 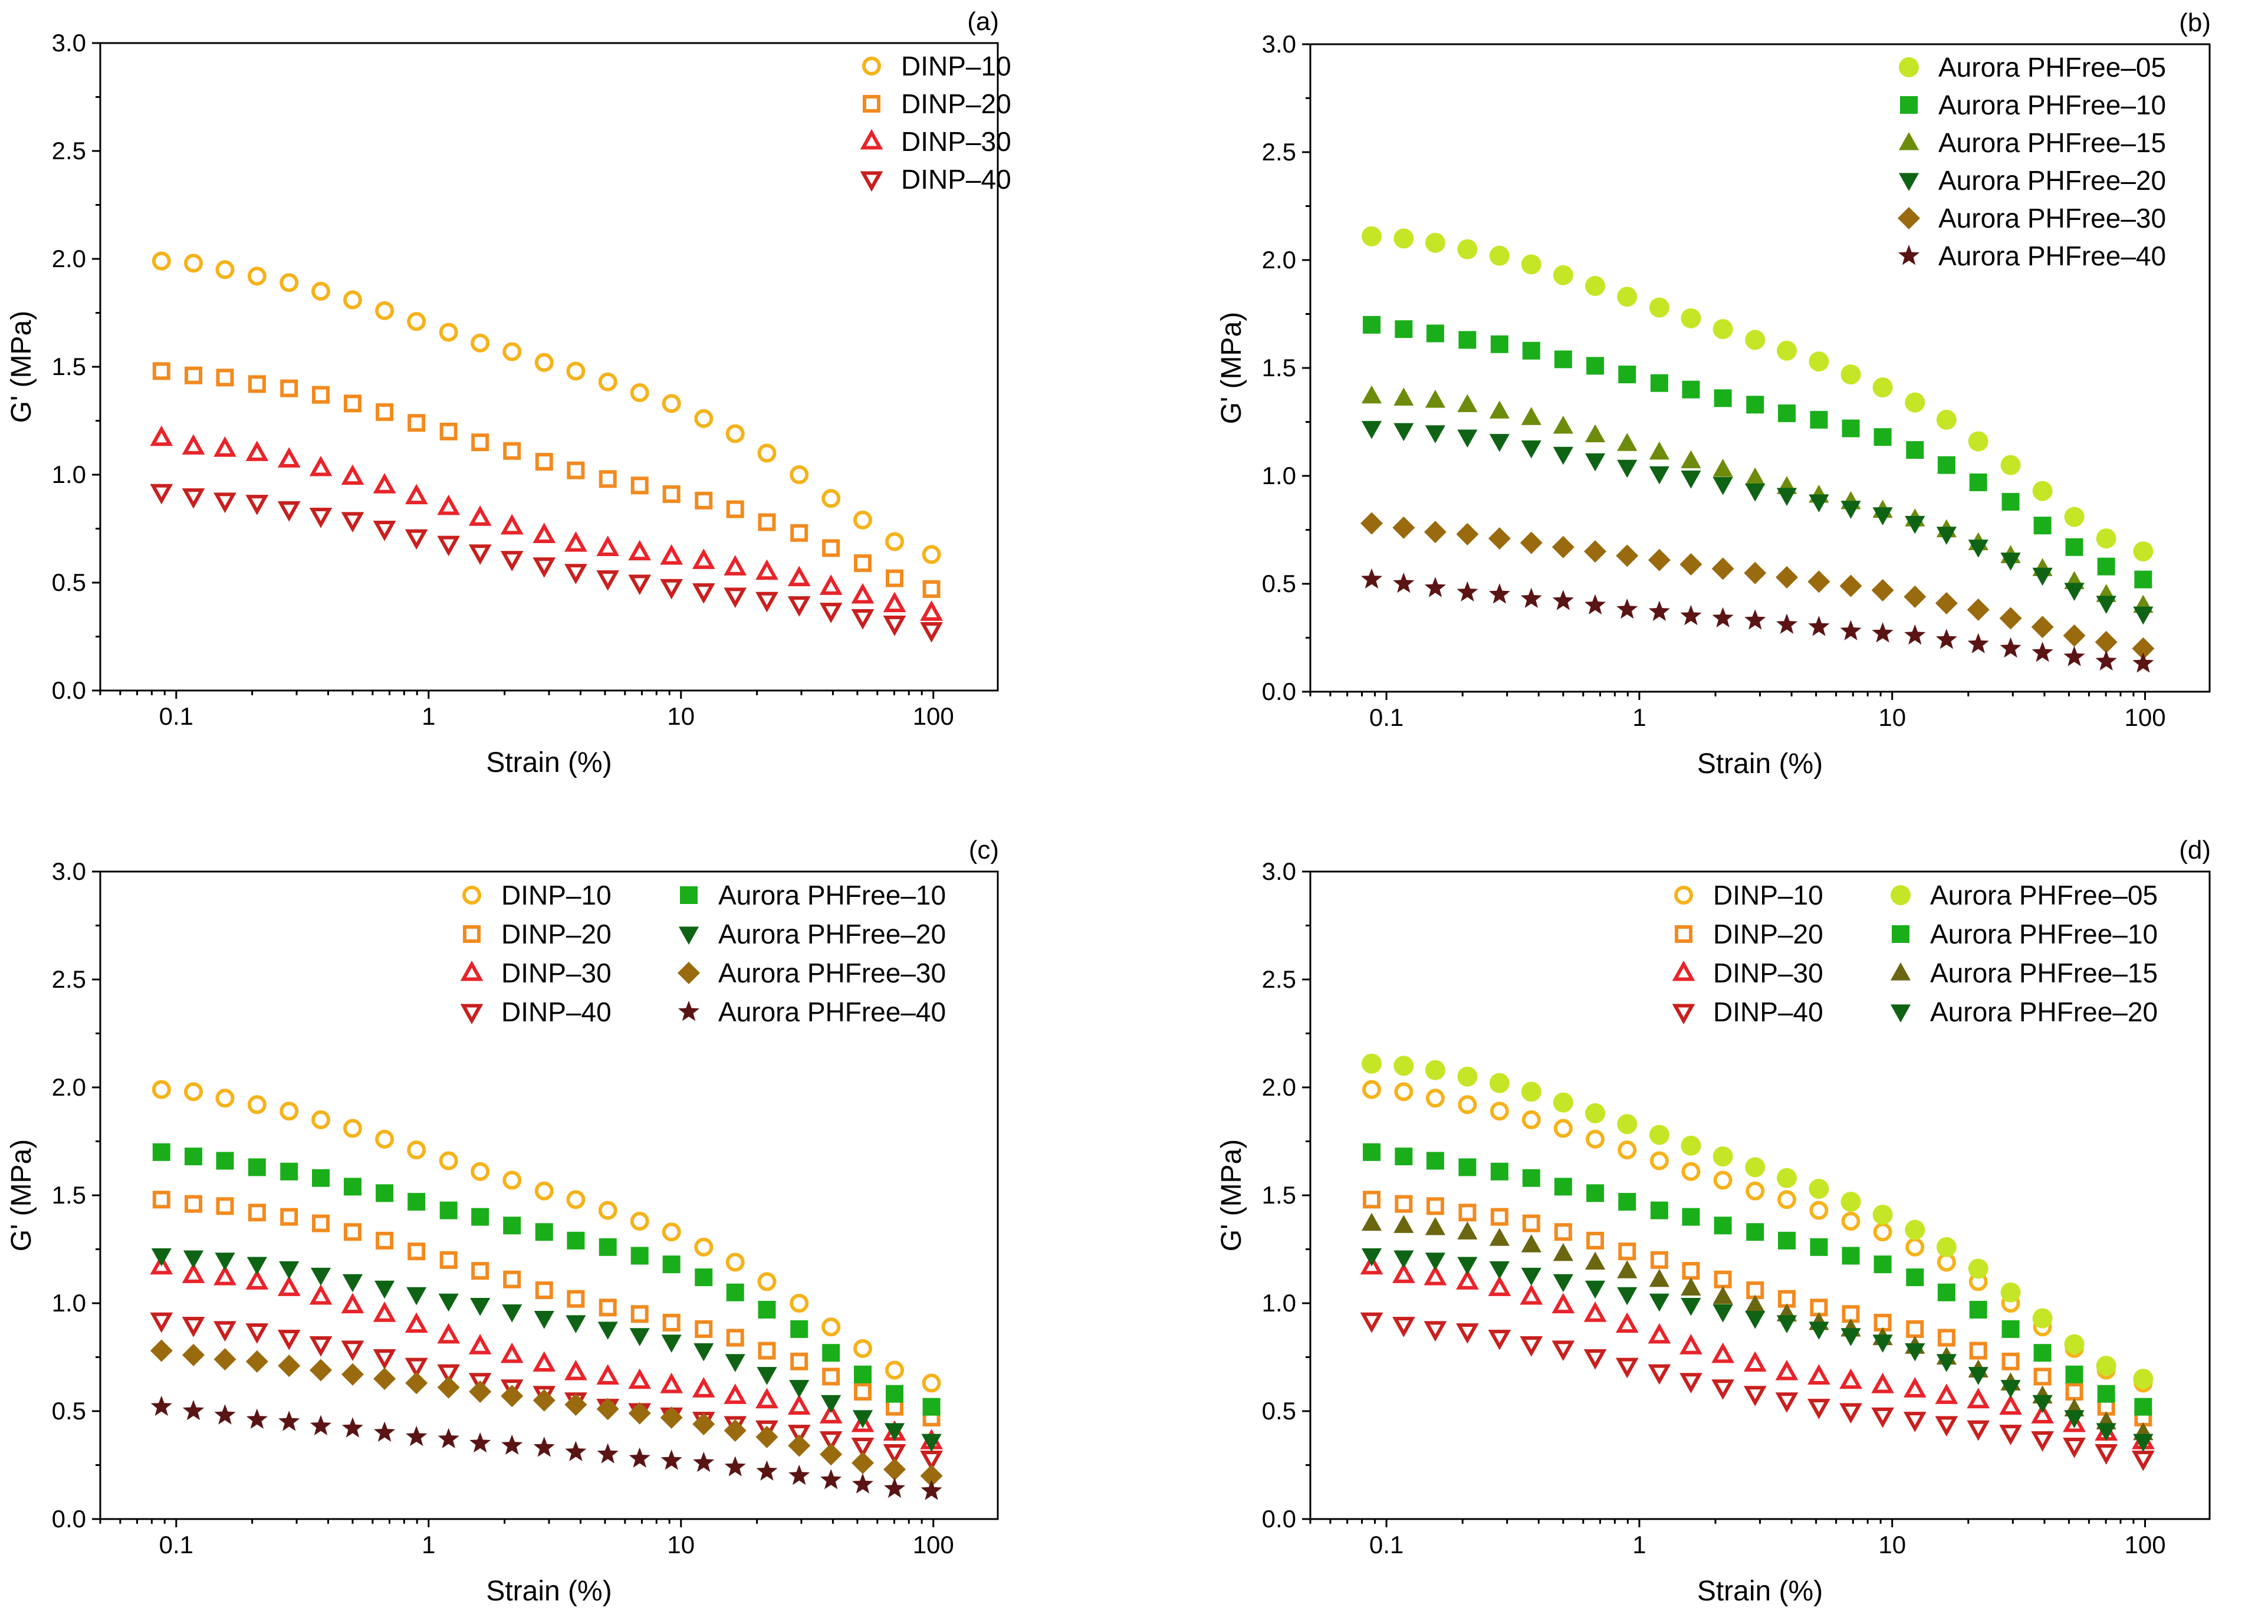 I want to click on legend-item: DINP–10, so click(x=937, y=66).